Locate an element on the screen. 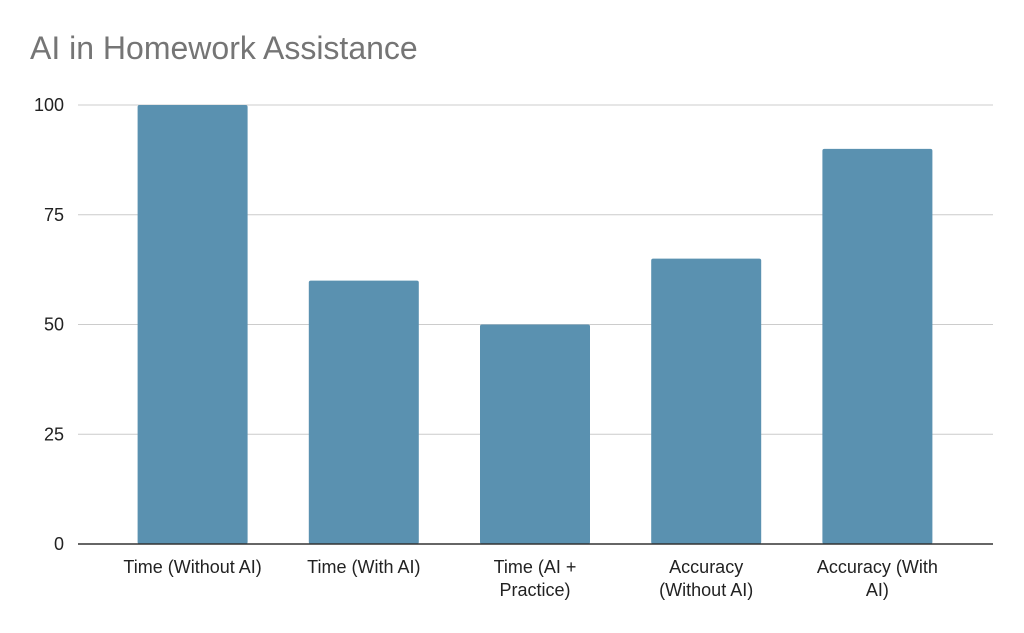  x-category-label-4: Accuracy (Without AI) is located at coordinates (706, 578).